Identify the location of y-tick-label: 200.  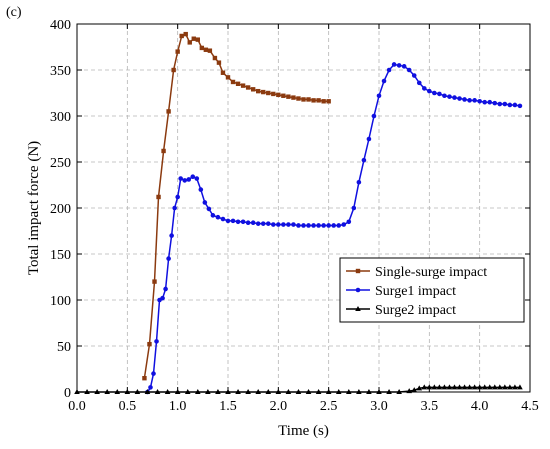
(60, 209).